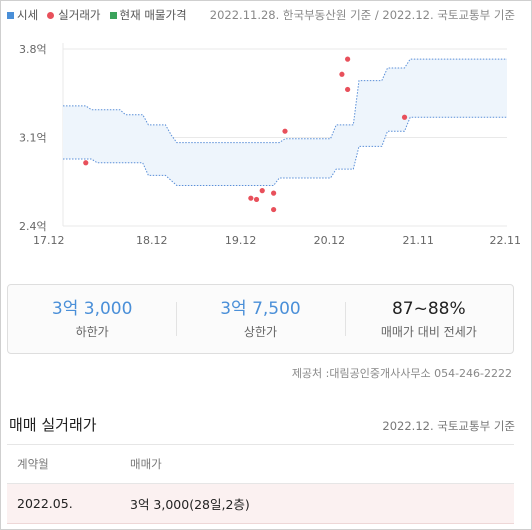 Image resolution: width=532 pixels, height=530 pixels. Describe the element at coordinates (418, 240) in the screenshot. I see `x-tick-label: 21.11` at that location.